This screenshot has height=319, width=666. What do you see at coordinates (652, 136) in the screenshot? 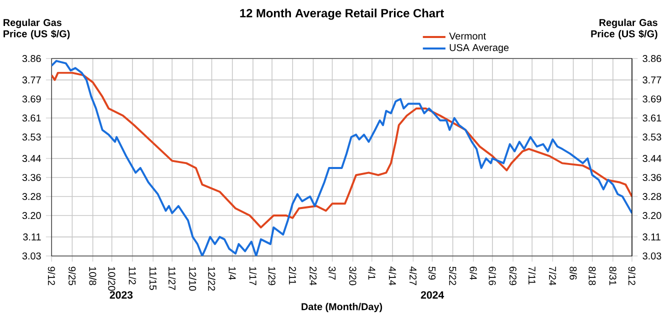
I see `y2-tick-label: 3.53` at bounding box center [652, 136].